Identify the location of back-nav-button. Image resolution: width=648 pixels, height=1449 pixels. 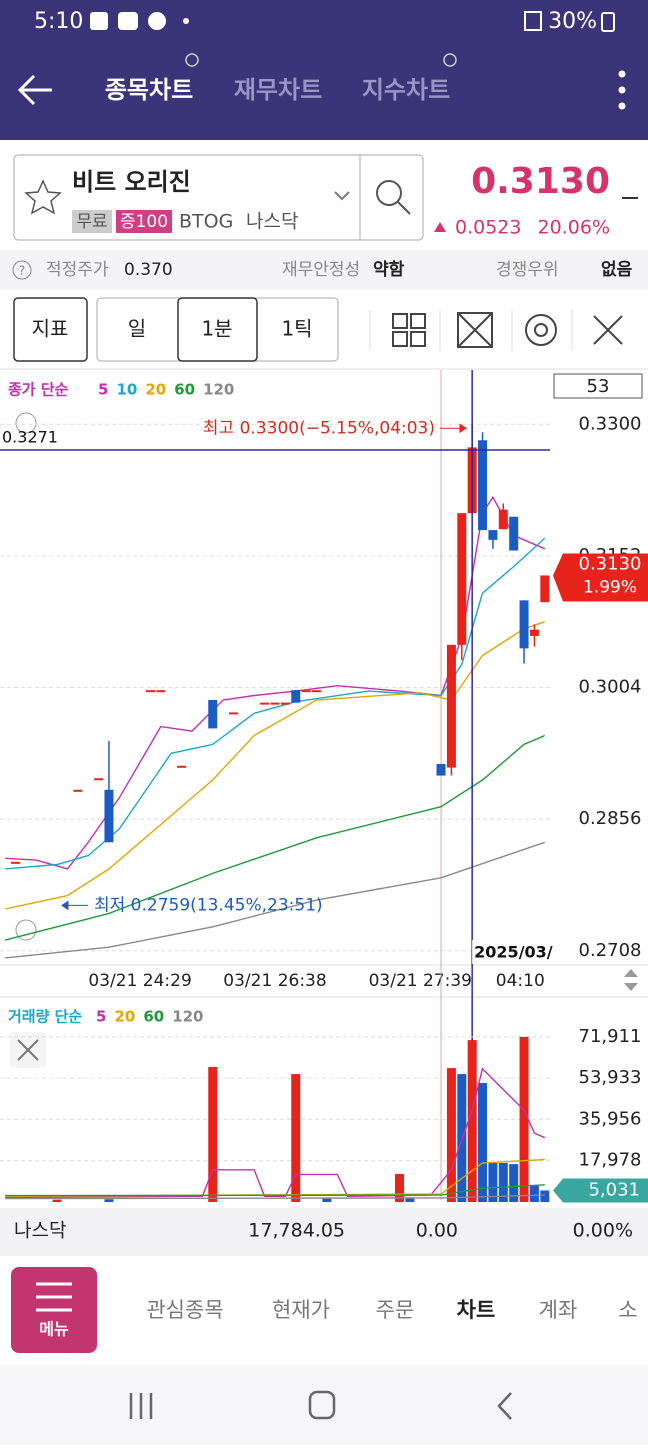
(504, 1406).